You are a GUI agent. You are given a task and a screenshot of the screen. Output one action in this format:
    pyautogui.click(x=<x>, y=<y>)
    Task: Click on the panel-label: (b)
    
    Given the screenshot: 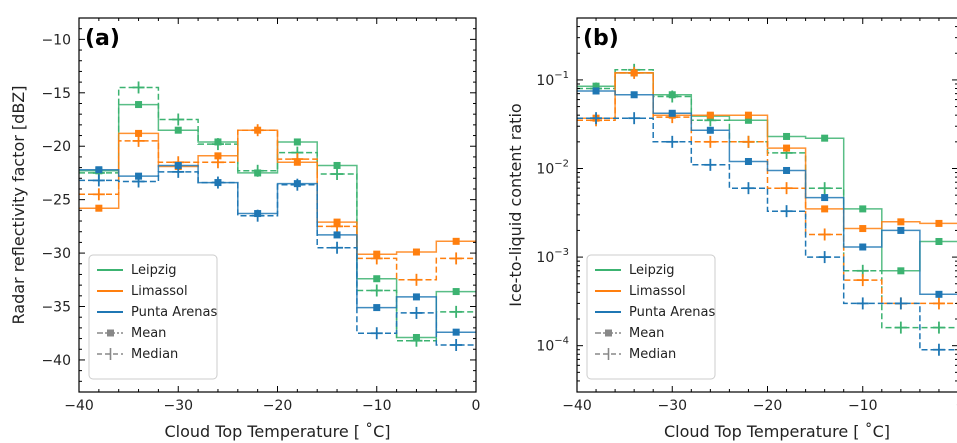 What is the action you would take?
    pyautogui.click(x=601, y=38)
    